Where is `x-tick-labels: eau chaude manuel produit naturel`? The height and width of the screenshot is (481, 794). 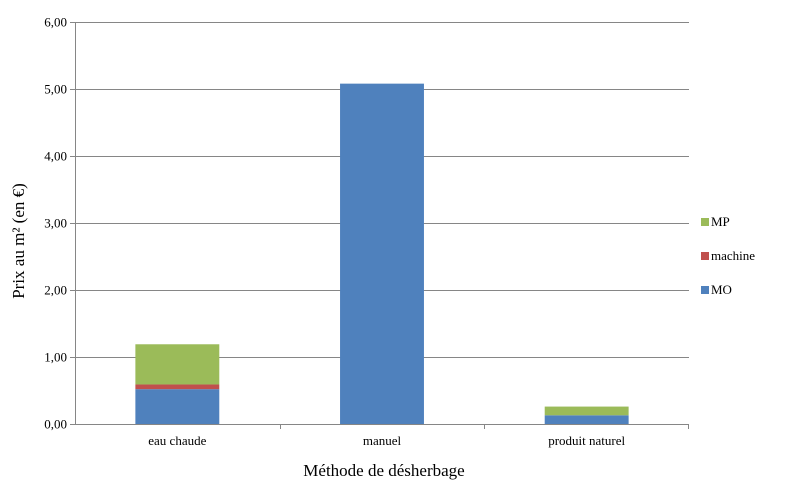
x-tick-labels: eau chaude manuel produit naturel is located at coordinates (386, 440).